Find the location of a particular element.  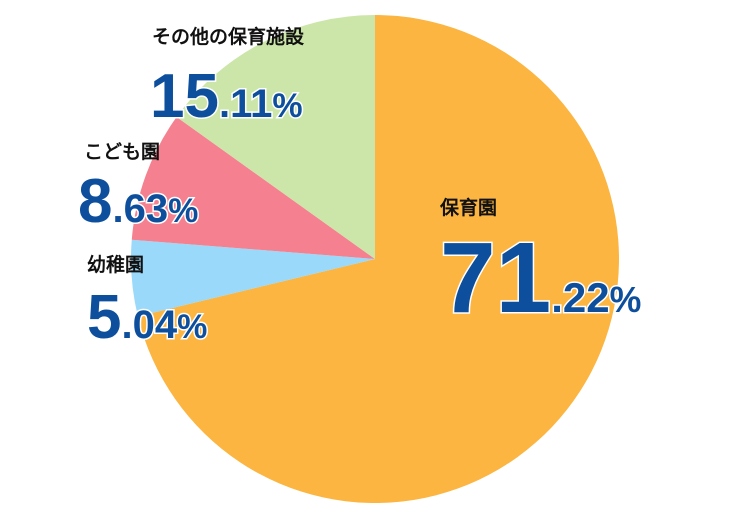

value-part: .22 is located at coordinates (580, 297).